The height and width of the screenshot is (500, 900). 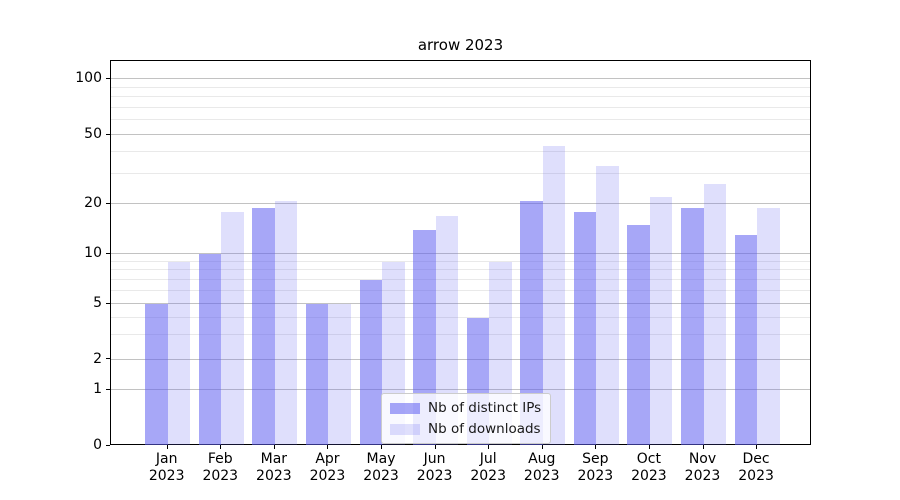 What do you see at coordinates (93, 134) in the screenshot?
I see `y-tick-label: 50` at bounding box center [93, 134].